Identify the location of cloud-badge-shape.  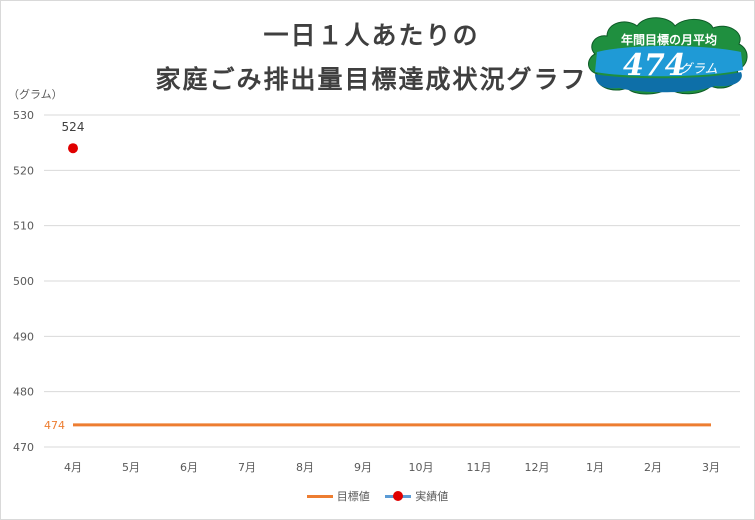
(668, 56).